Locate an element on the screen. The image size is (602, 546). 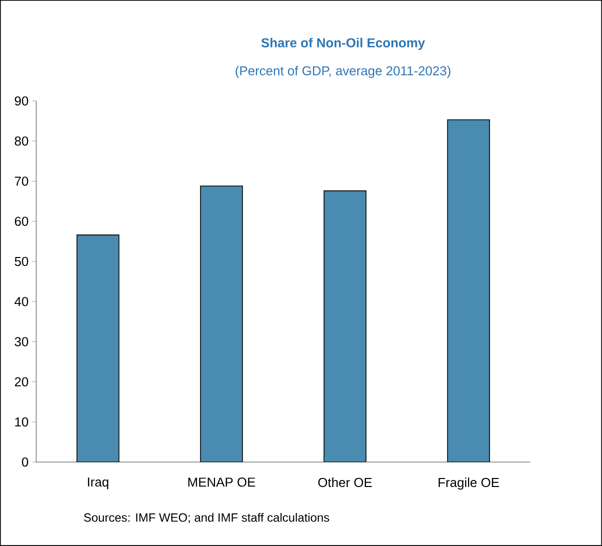
y-tick-label: 30 is located at coordinates (21, 341).